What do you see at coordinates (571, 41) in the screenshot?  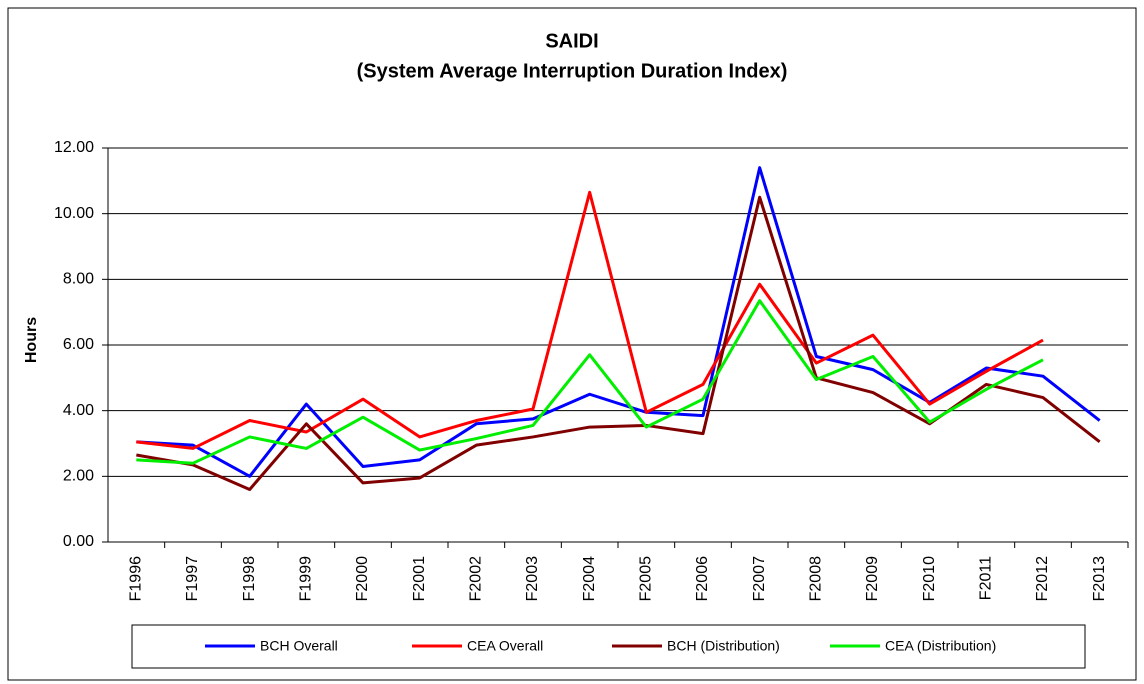 I see `chart-title: SAIDI` at bounding box center [571, 41].